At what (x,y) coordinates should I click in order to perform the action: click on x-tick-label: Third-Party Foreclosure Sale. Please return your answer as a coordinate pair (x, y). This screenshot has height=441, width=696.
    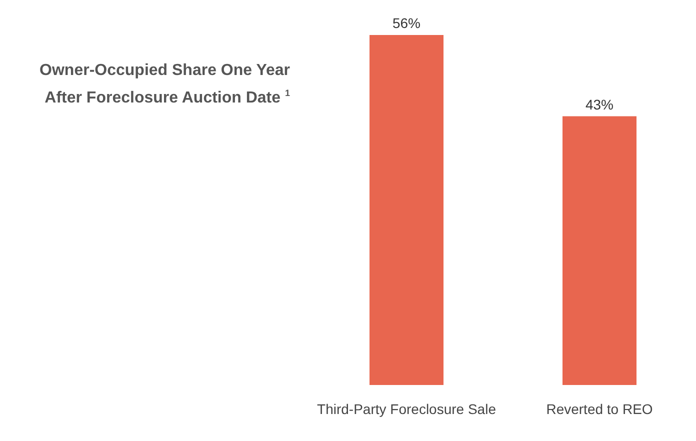
    Looking at the image, I should click on (406, 409).